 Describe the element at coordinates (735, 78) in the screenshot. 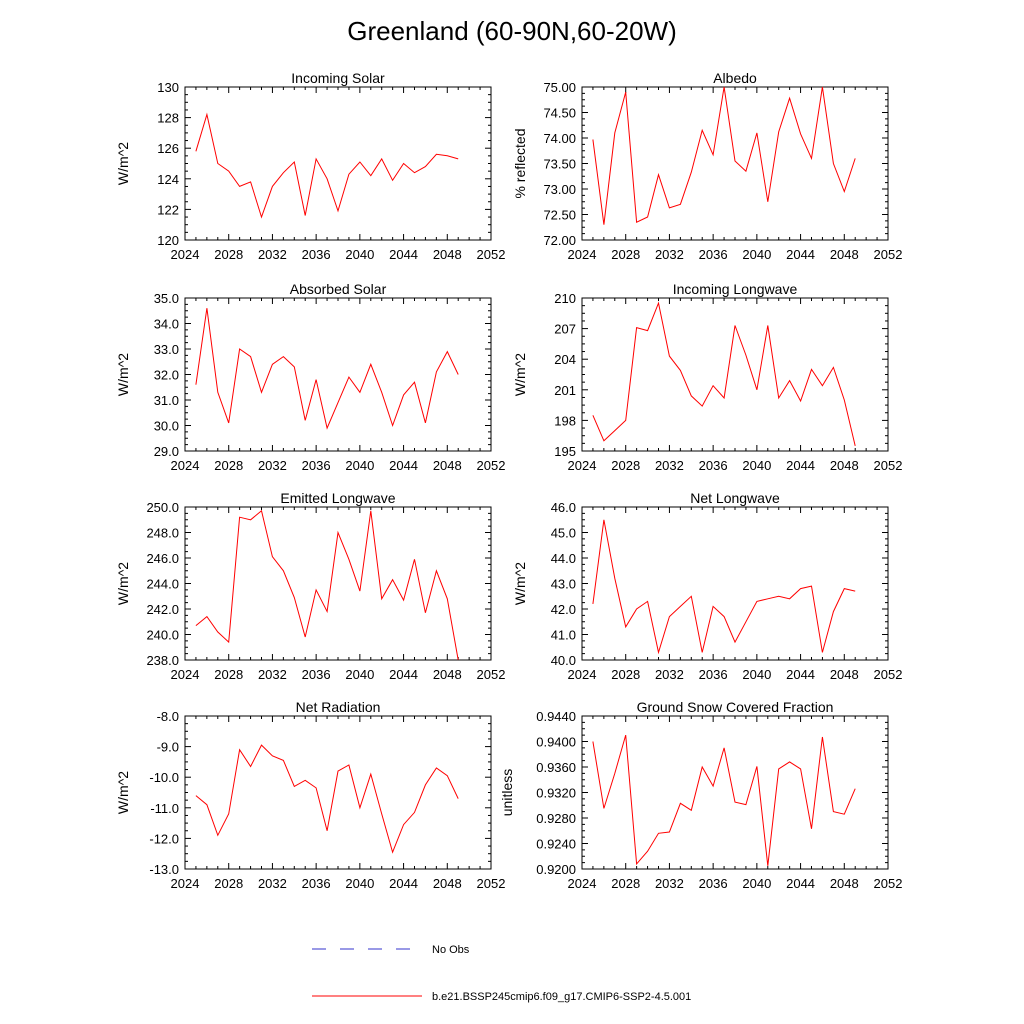

I see `chart-title: Albedo` at that location.